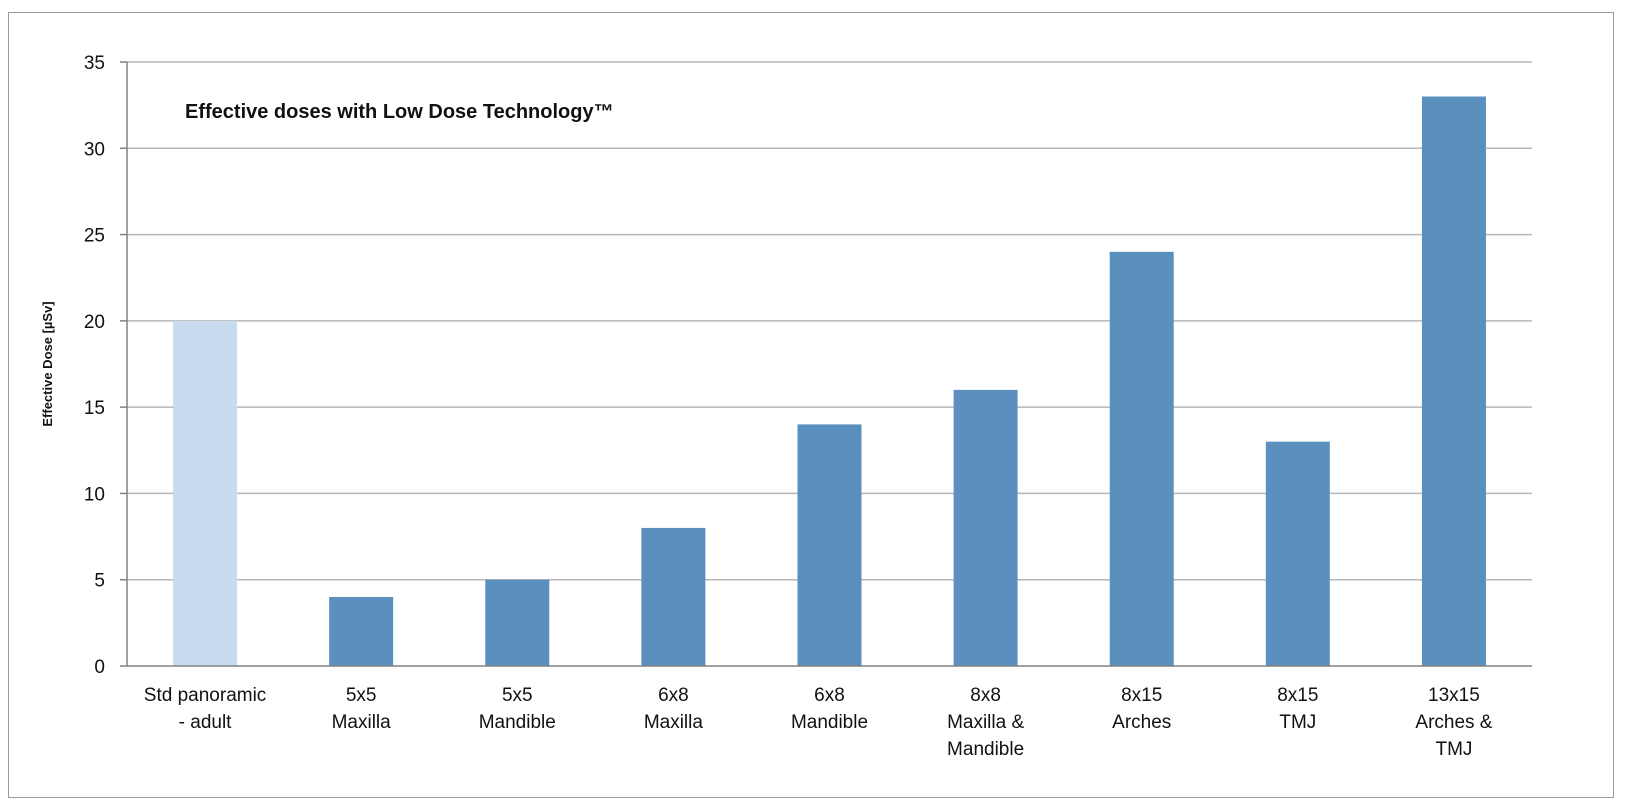  Describe the element at coordinates (99, 667) in the screenshot. I see `y-tick-label: 0` at that location.